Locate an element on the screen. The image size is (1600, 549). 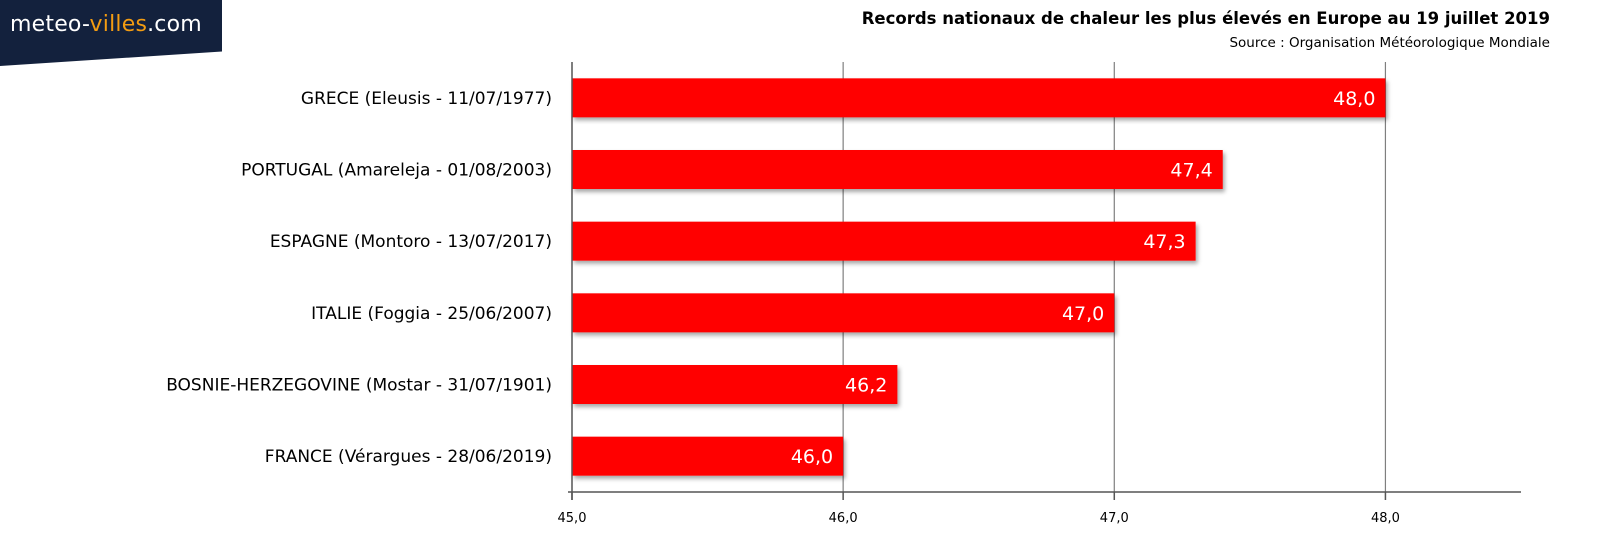
data-label: 48,0 is located at coordinates (1354, 99).